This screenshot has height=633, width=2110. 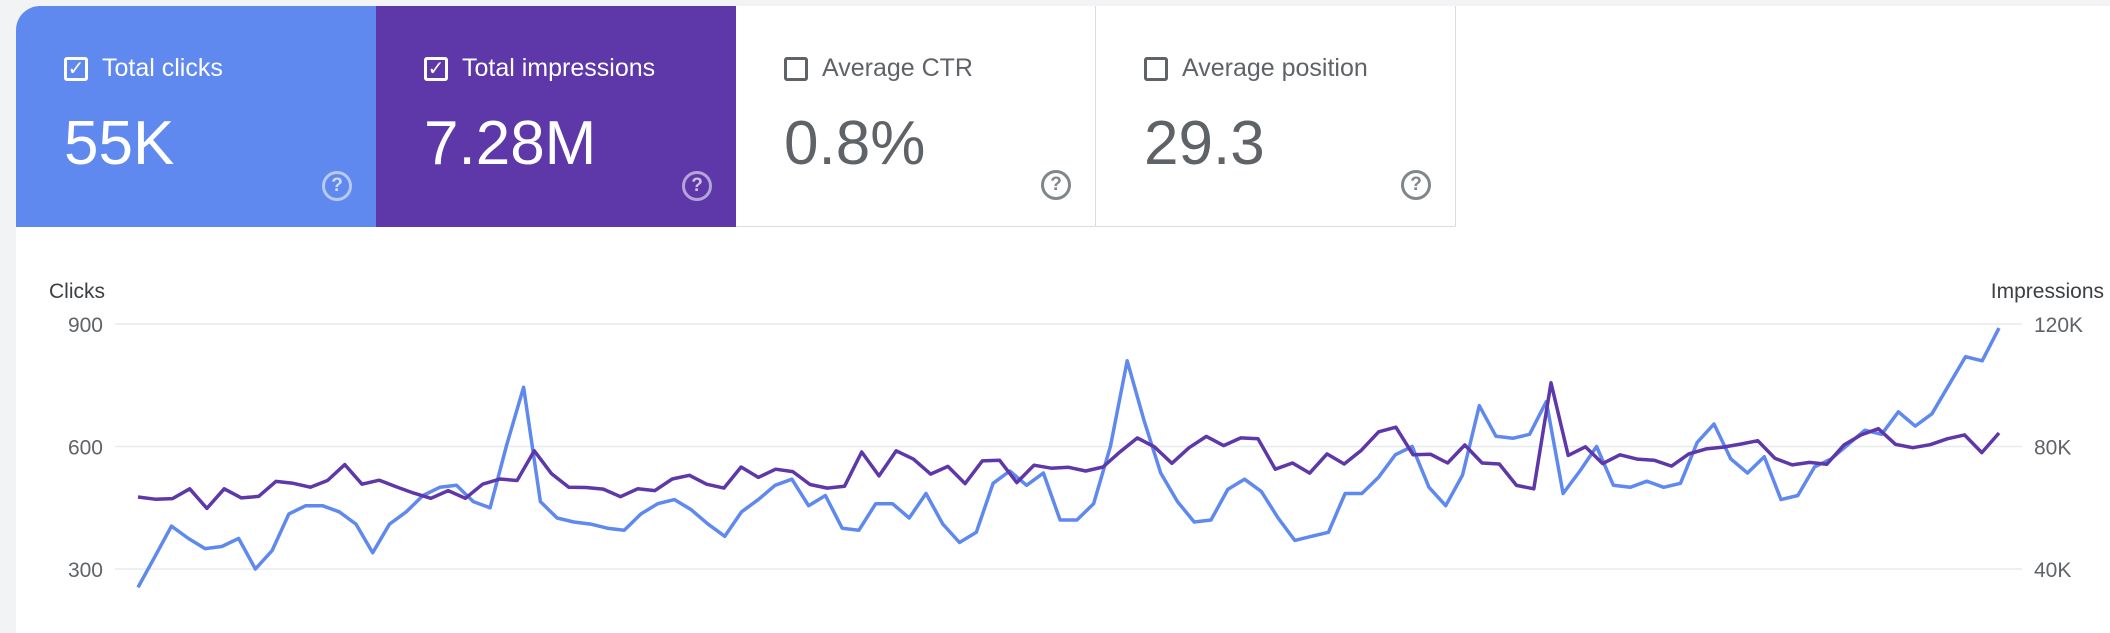 What do you see at coordinates (85, 570) in the screenshot?
I see `left-axis-tick-label: 300` at bounding box center [85, 570].